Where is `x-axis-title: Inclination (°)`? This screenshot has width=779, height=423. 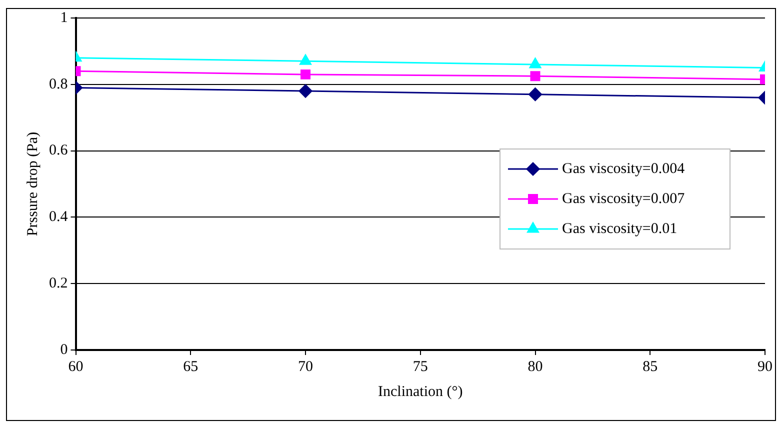 x-axis-title: Inclination (°) is located at coordinates (420, 392).